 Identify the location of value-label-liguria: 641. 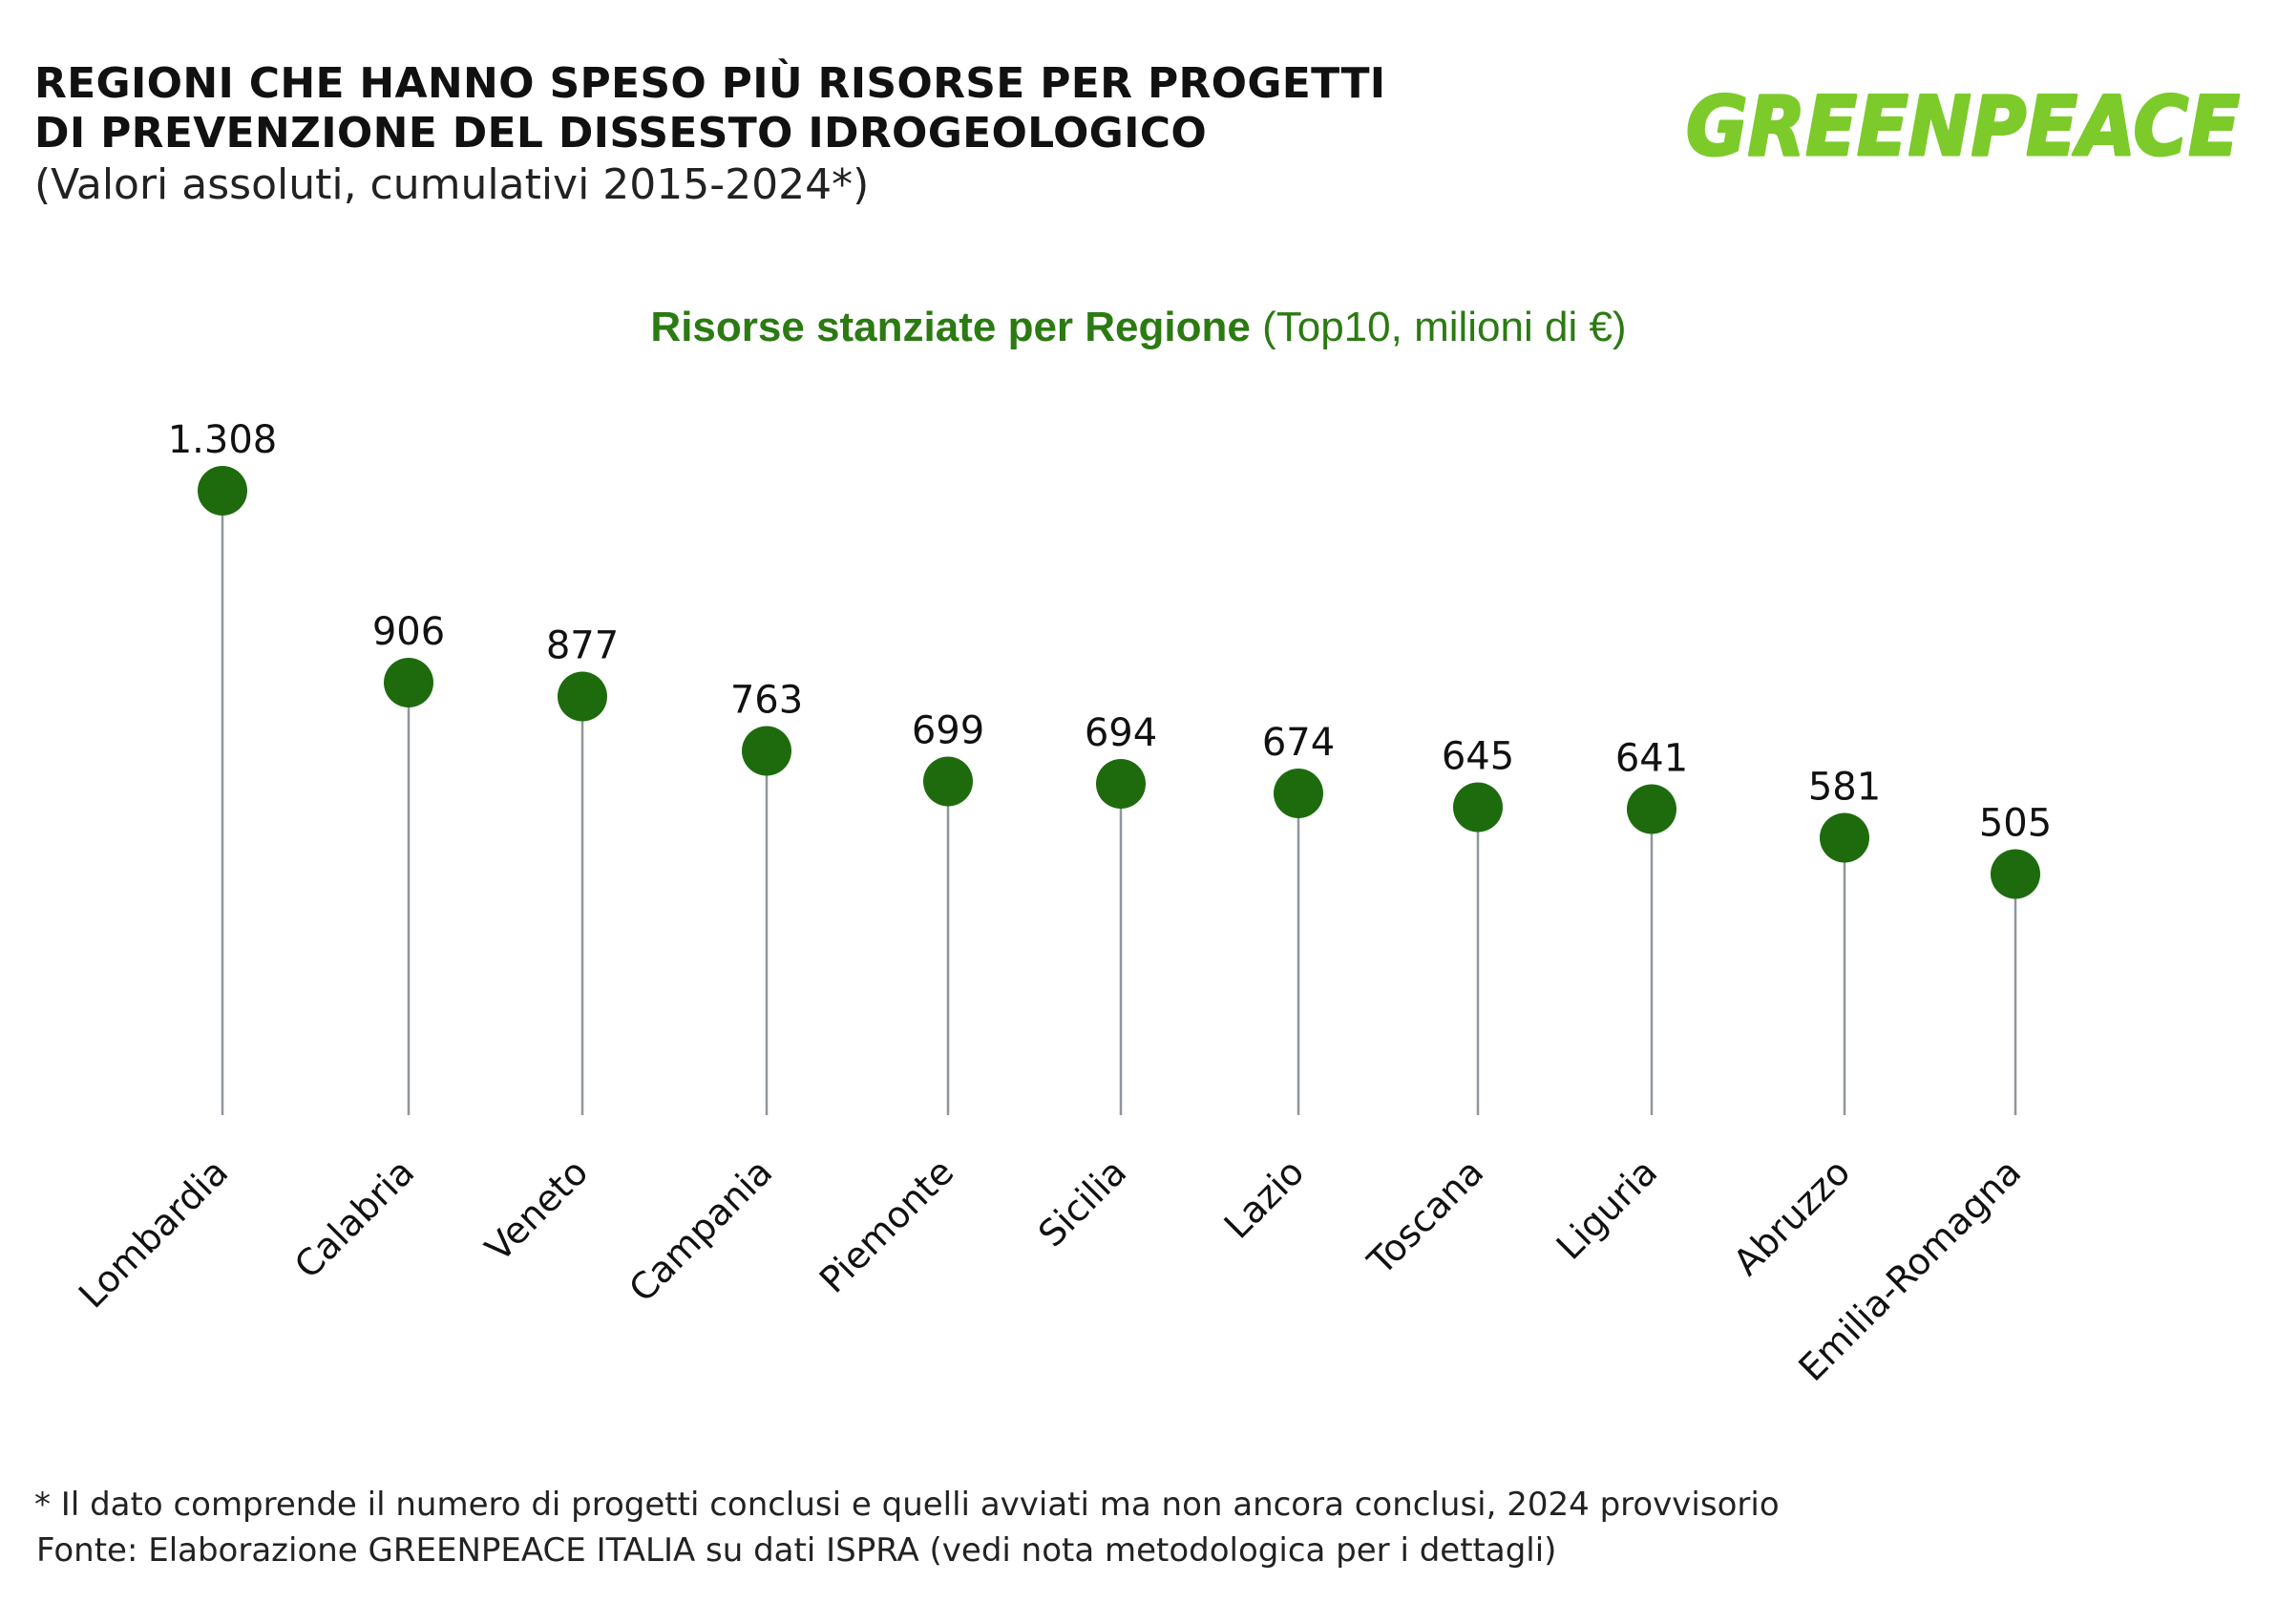
(1651, 759).